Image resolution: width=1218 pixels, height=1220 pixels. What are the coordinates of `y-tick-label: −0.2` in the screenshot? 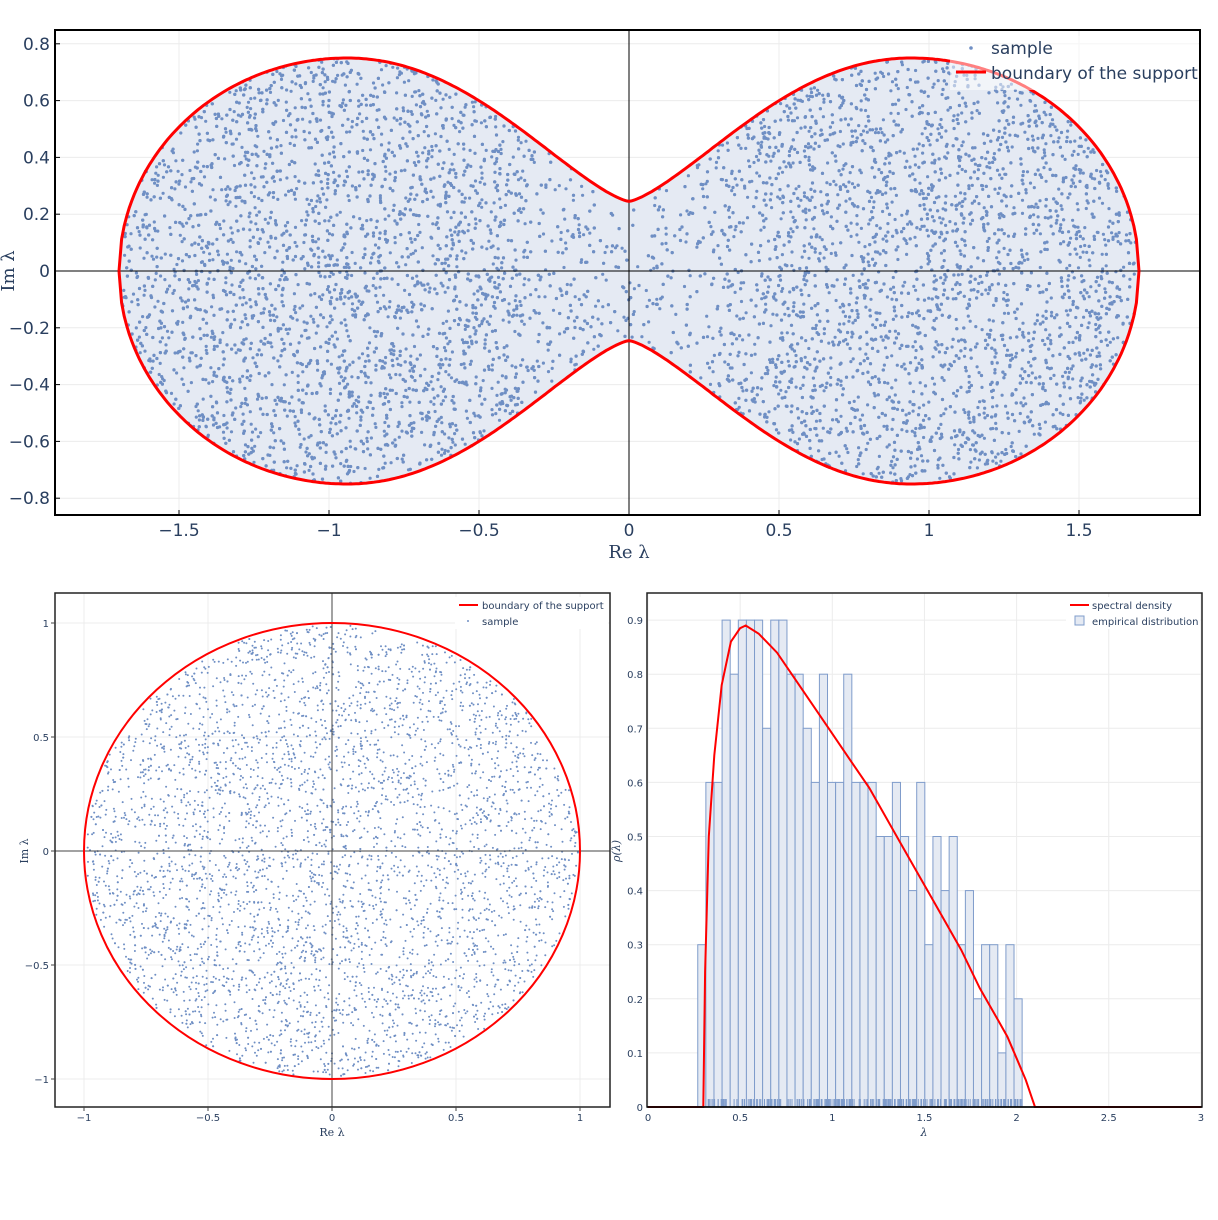 It's located at (29, 329).